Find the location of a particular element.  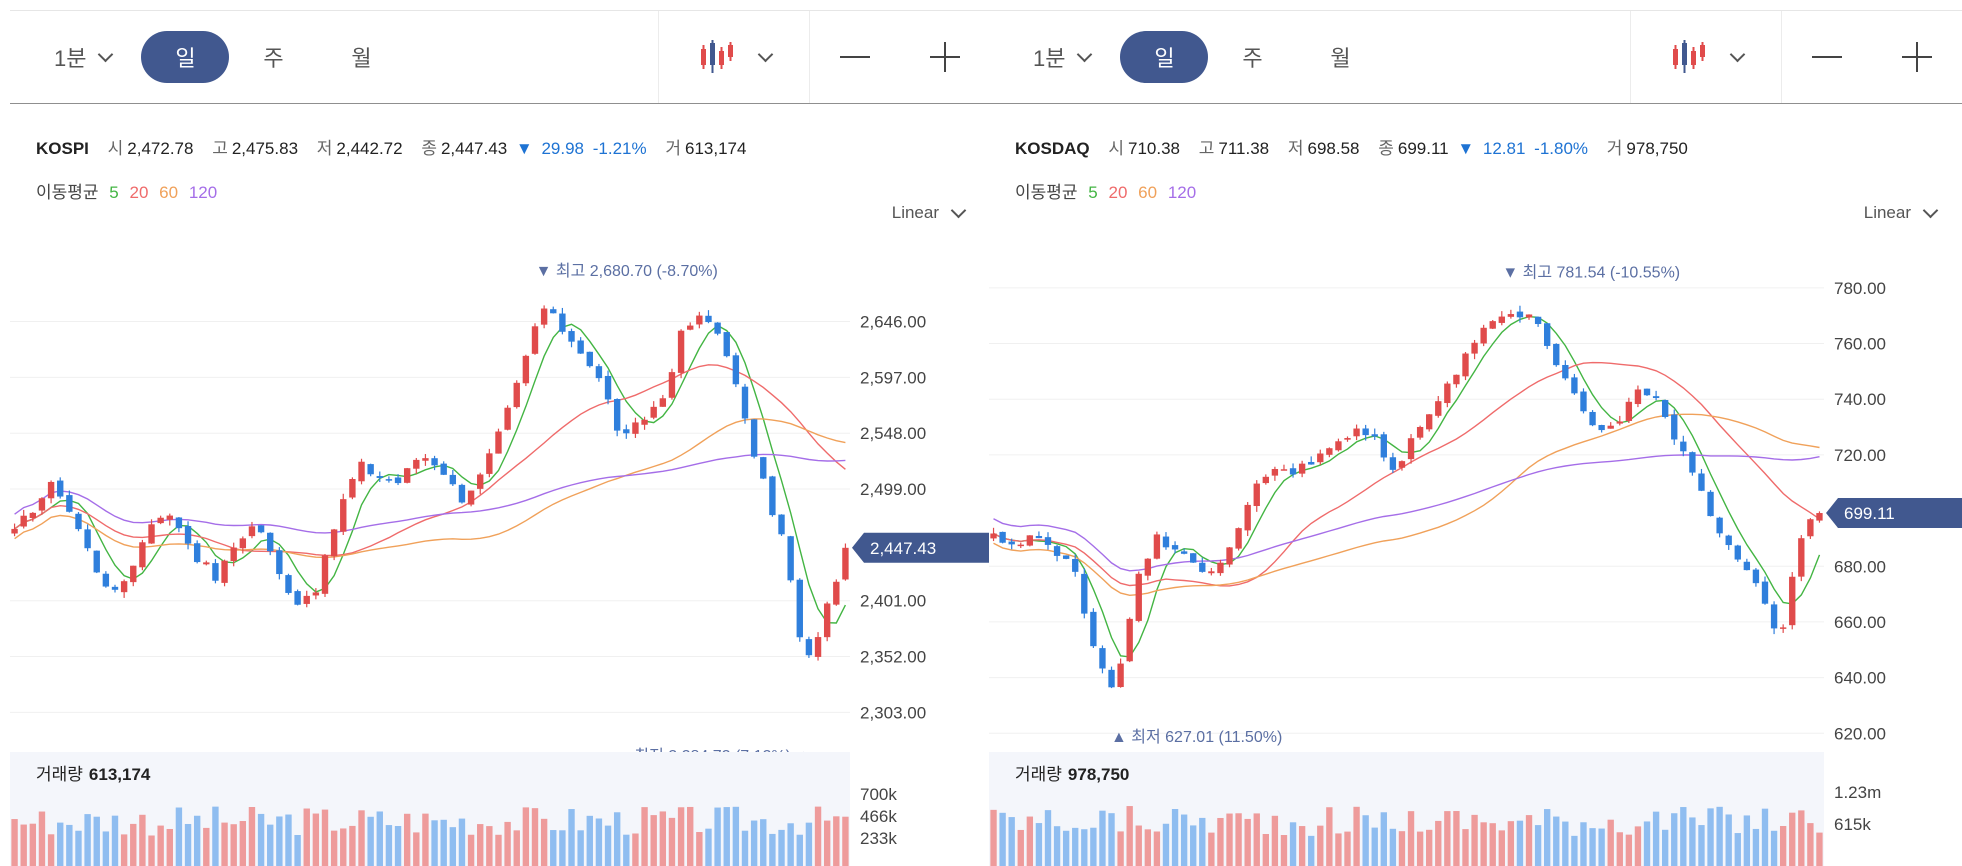

close-label: 종 is located at coordinates (429, 148).